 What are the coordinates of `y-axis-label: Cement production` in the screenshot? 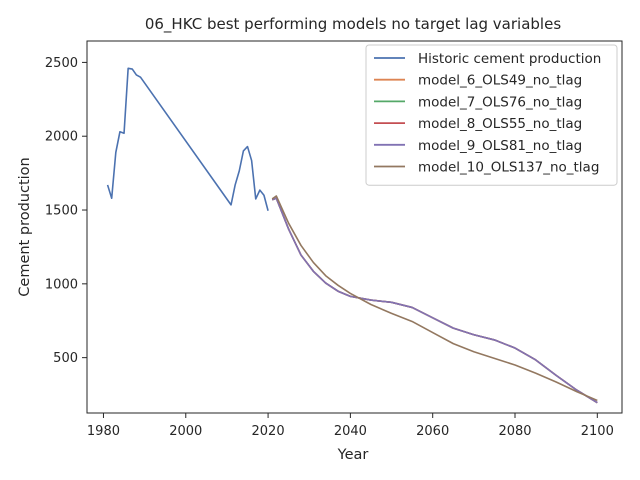 It's located at (25, 226).